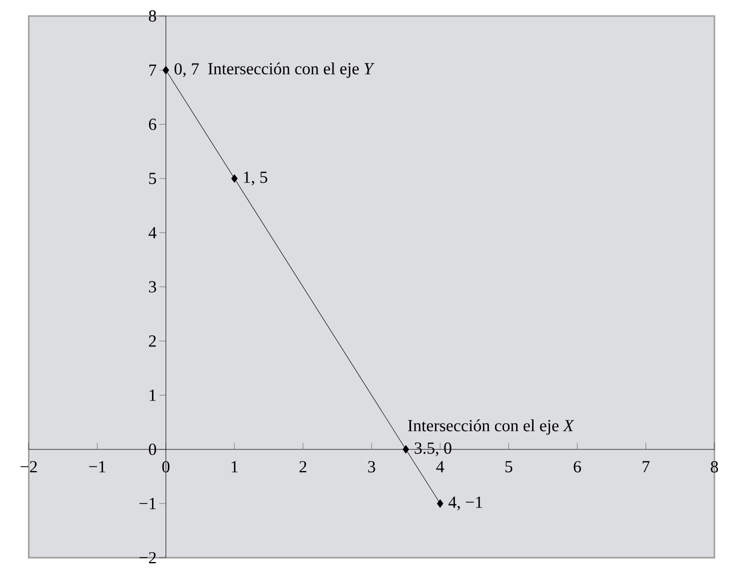 The height and width of the screenshot is (579, 734). Describe the element at coordinates (235, 466) in the screenshot. I see `x-tick-label: 1` at that location.